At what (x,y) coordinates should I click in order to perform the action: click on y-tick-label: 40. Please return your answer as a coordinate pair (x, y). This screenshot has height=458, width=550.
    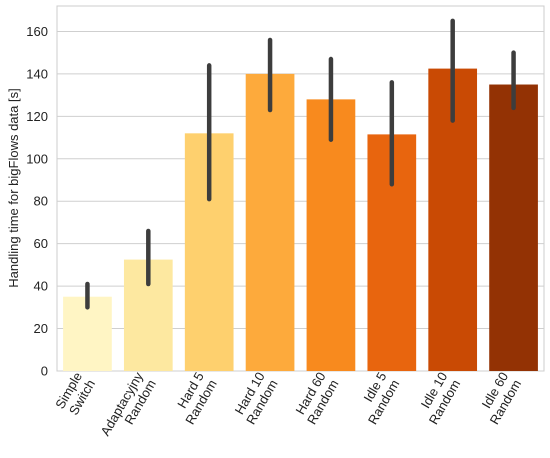
    Looking at the image, I should click on (41, 286).